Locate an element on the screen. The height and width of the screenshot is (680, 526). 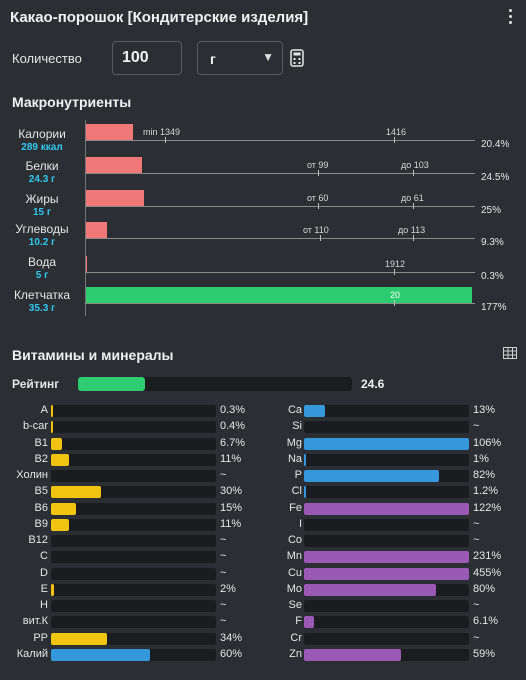
macro-label: Белки 24.3 г is located at coordinates (42, 173).